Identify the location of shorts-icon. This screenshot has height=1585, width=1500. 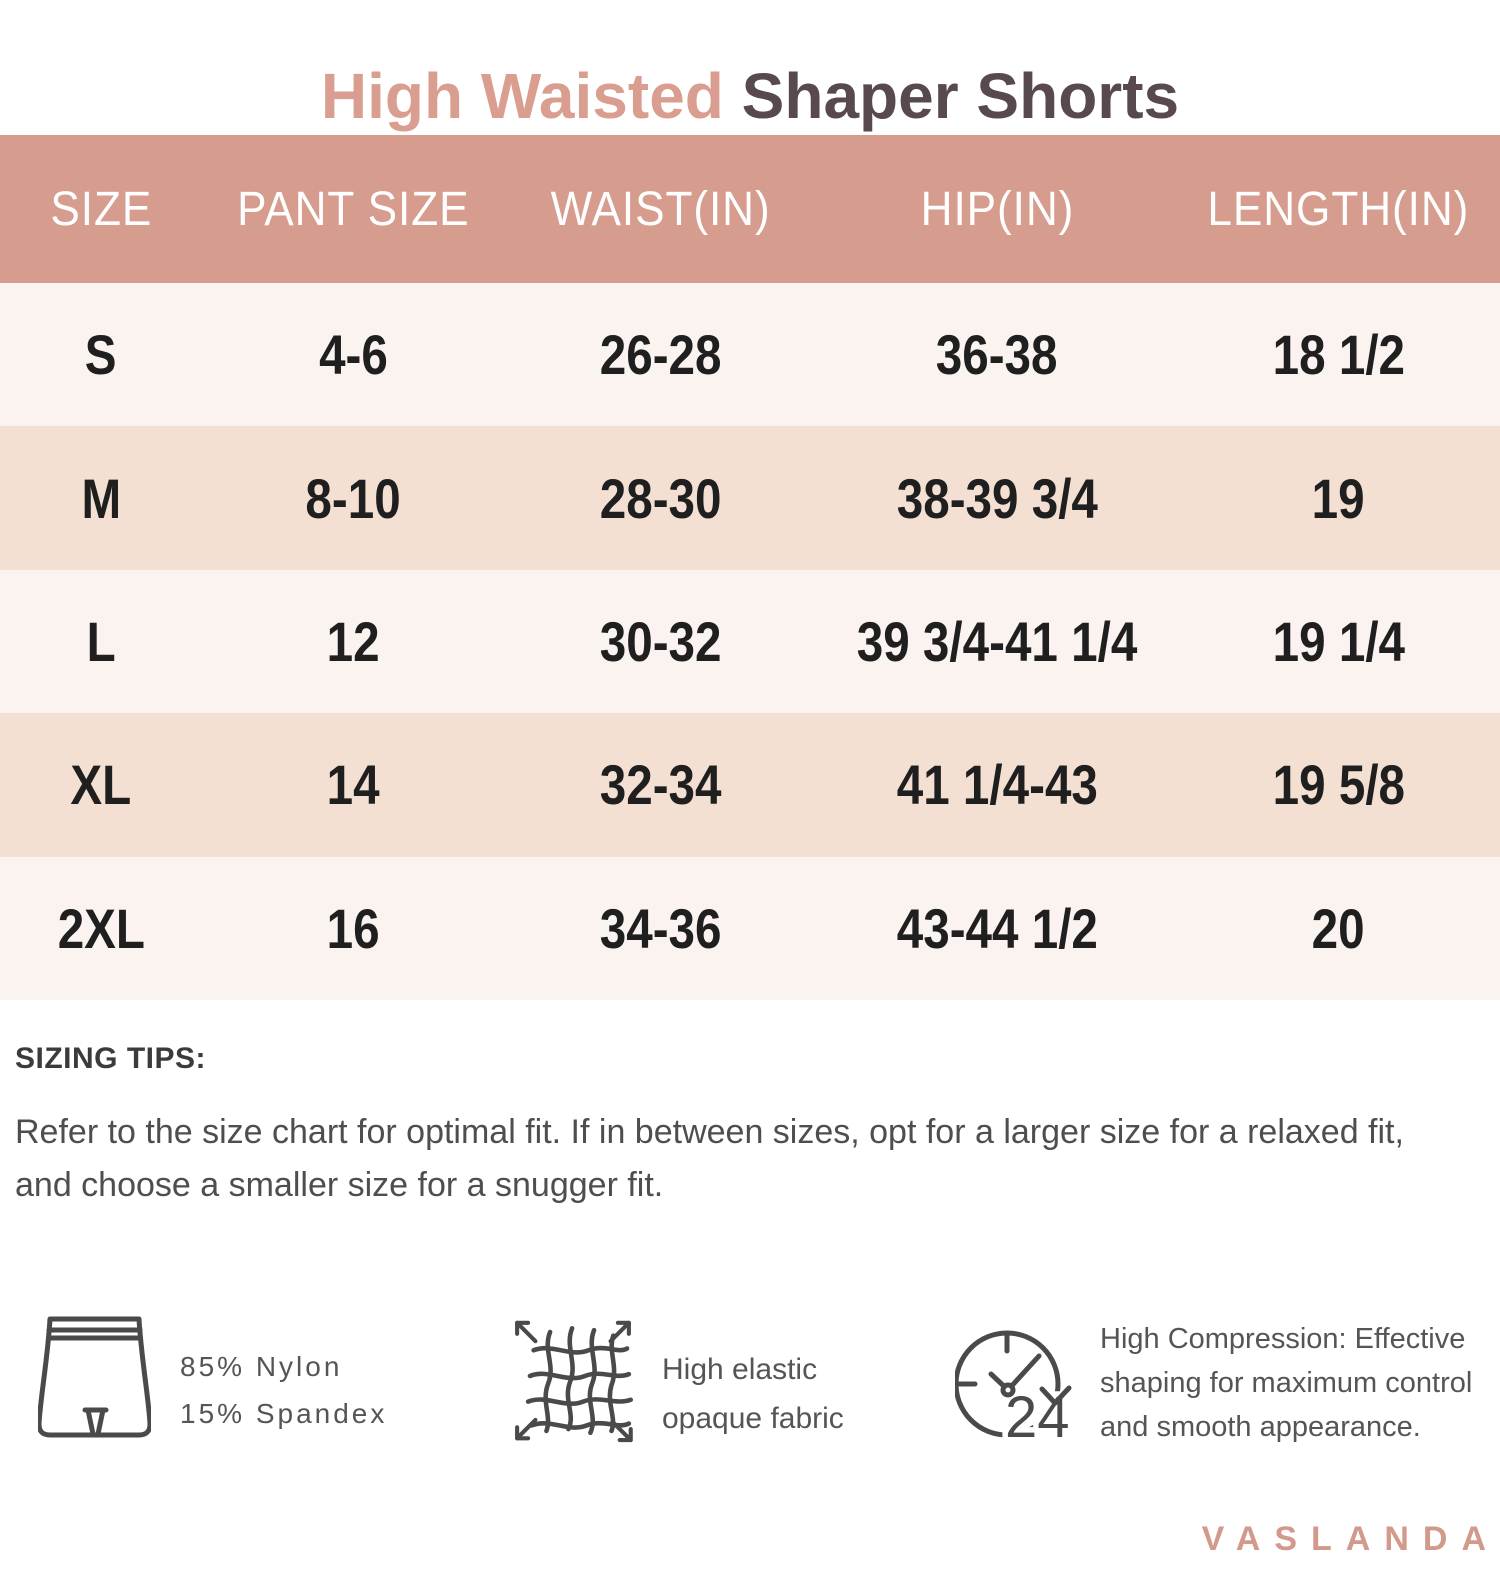
(94, 1377).